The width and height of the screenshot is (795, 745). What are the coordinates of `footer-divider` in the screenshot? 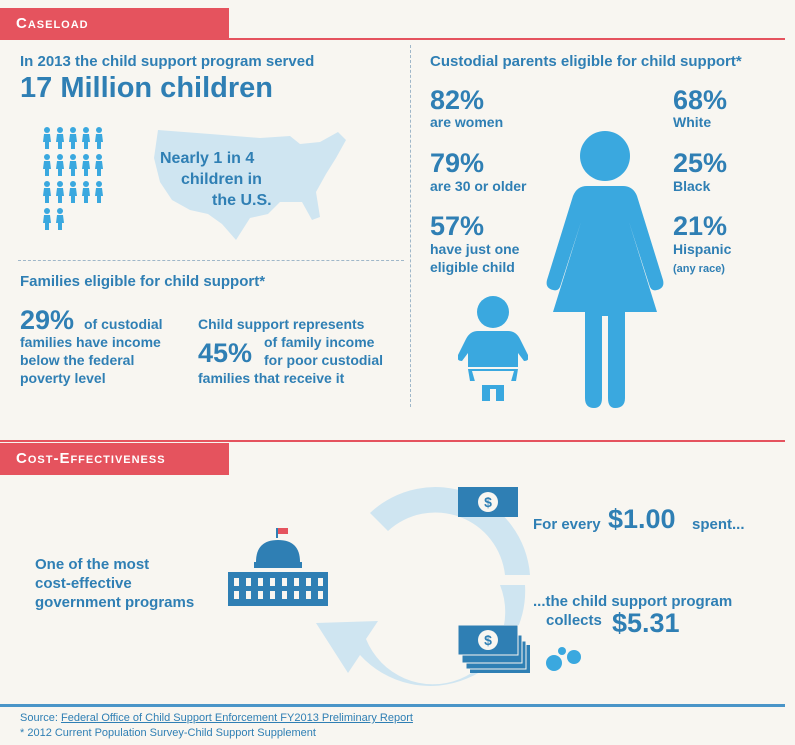 It's located at (392, 705).